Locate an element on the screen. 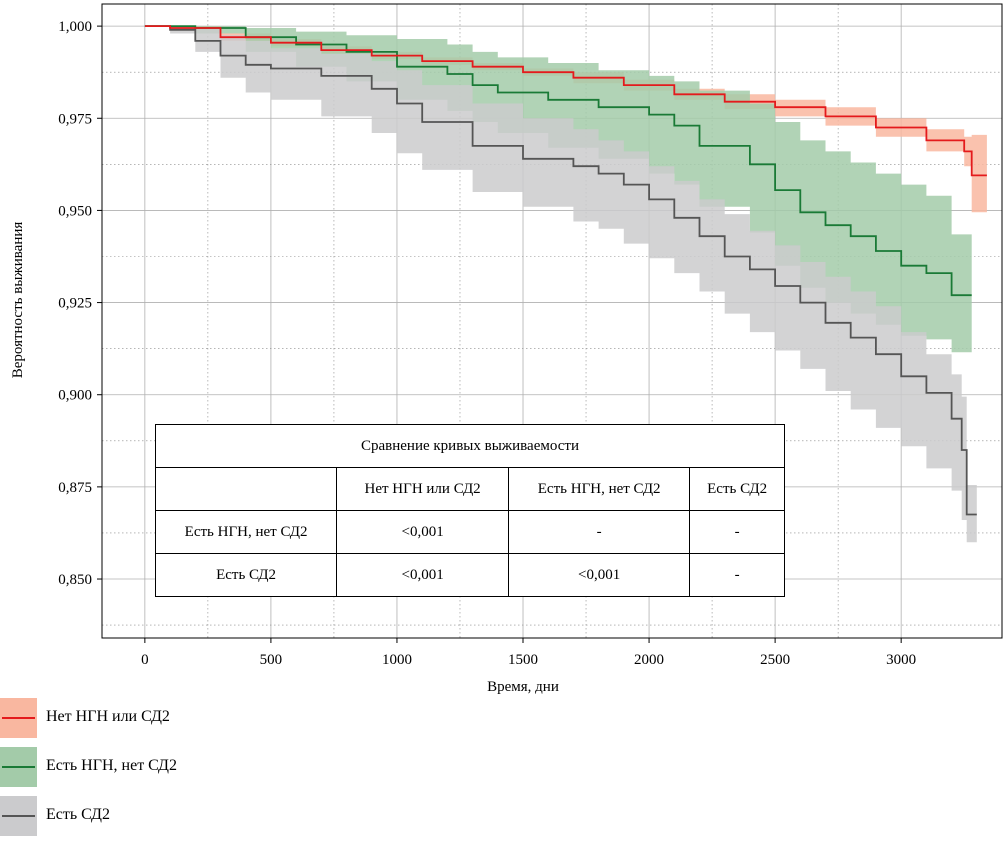  legend-label: Нет НГН или СД2 is located at coordinates (108, 716).